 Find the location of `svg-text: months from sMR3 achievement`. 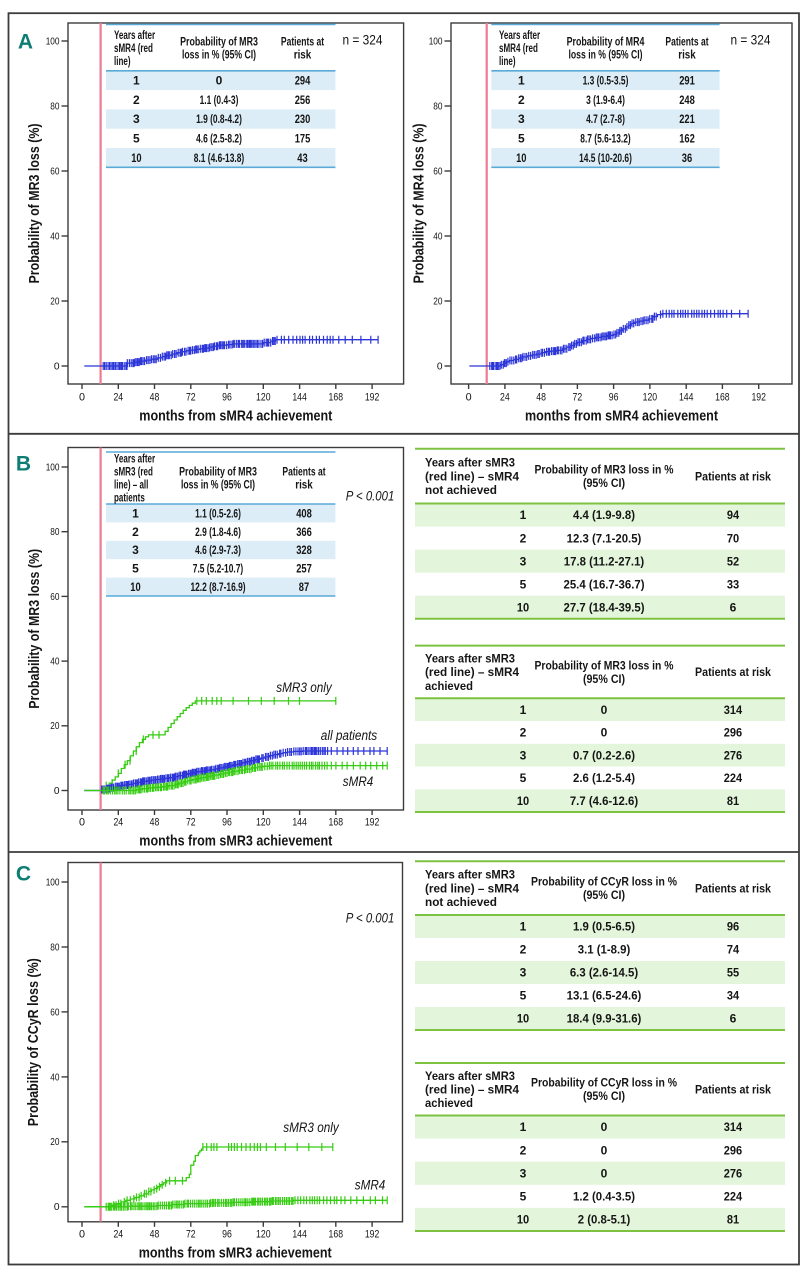

svg-text: months from sMR3 achievement is located at coordinates (235, 1252).